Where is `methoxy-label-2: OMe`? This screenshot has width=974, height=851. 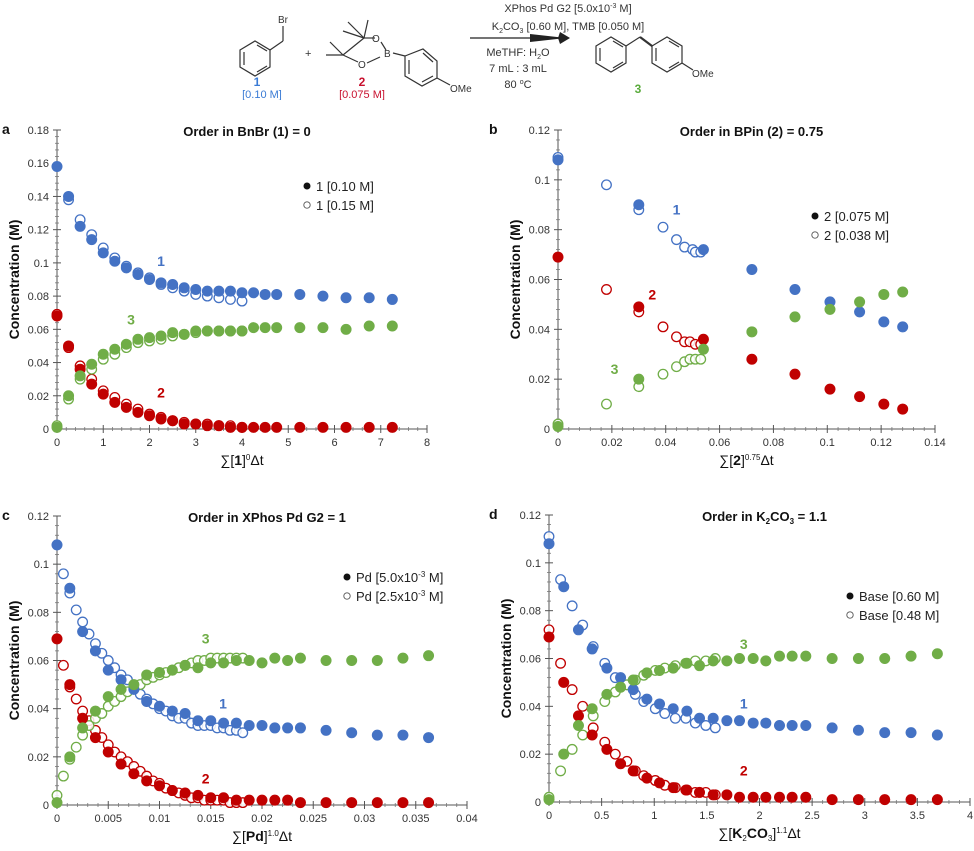 methoxy-label-2: OMe is located at coordinates (461, 89).